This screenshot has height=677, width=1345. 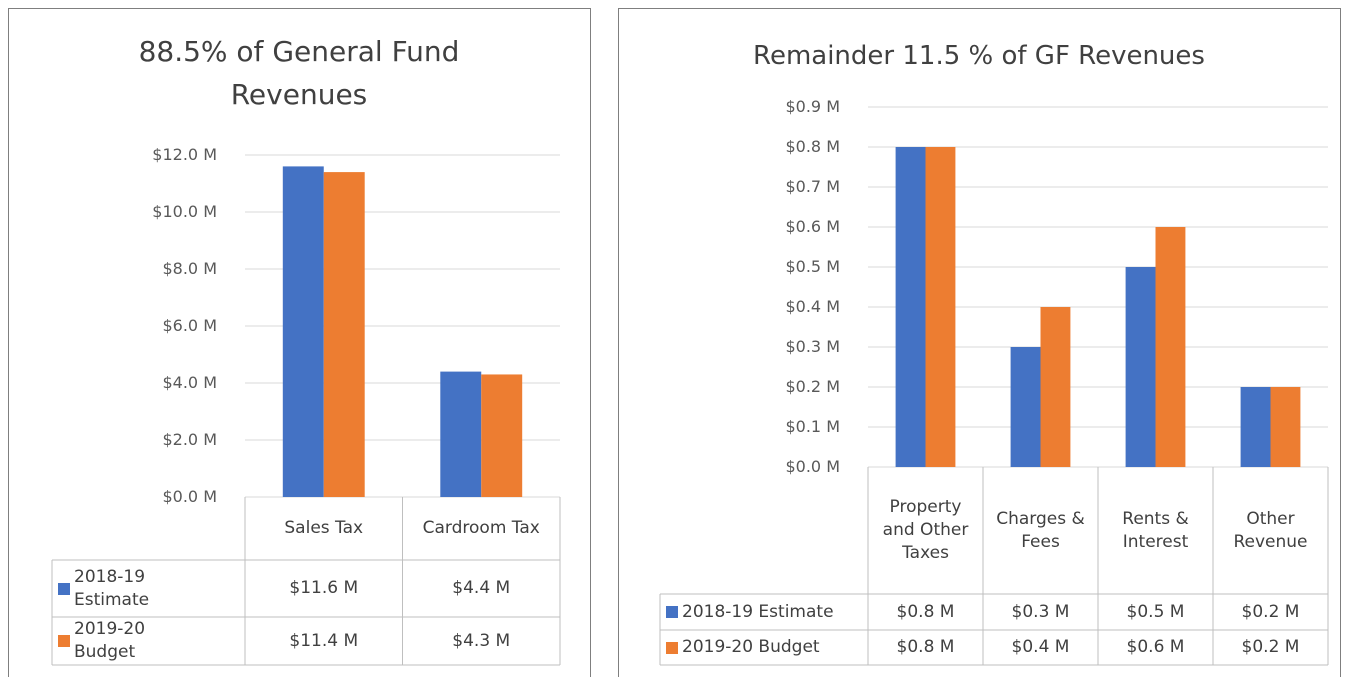 I want to click on y-tick-label: $10.0 M, so click(x=184, y=212).